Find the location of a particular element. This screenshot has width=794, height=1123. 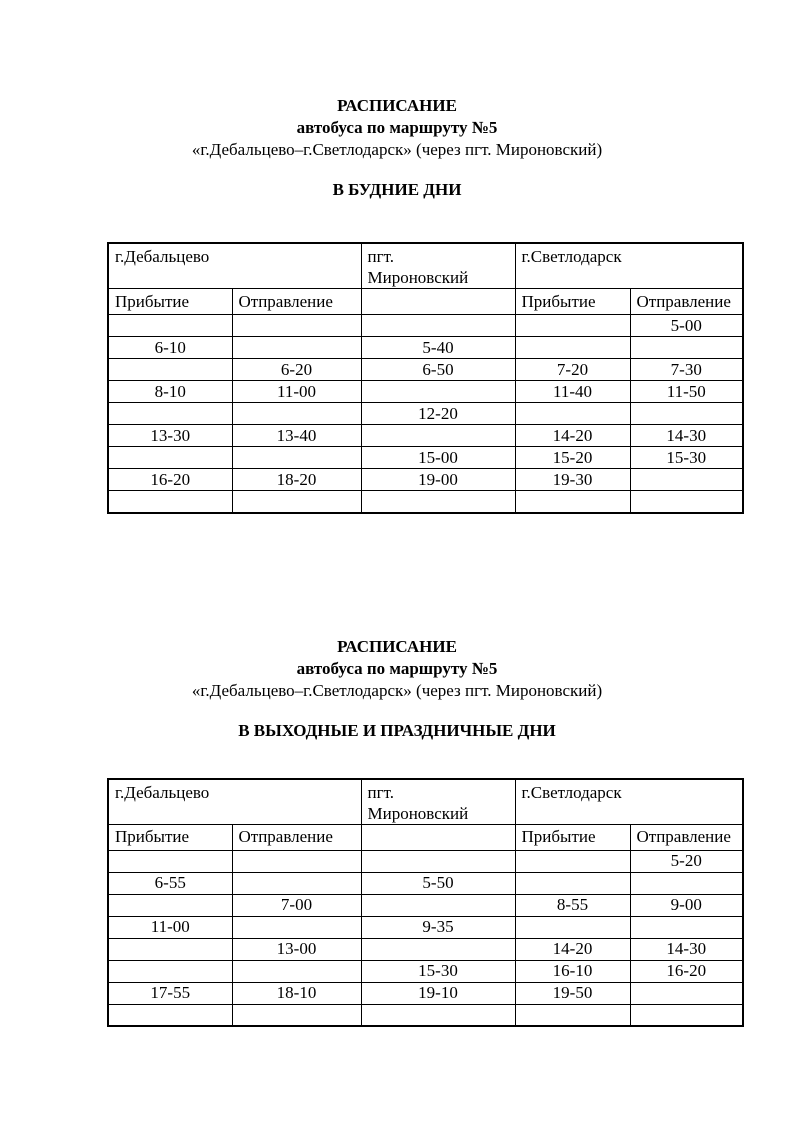

time-cell: 15-20 is located at coordinates (572, 457).